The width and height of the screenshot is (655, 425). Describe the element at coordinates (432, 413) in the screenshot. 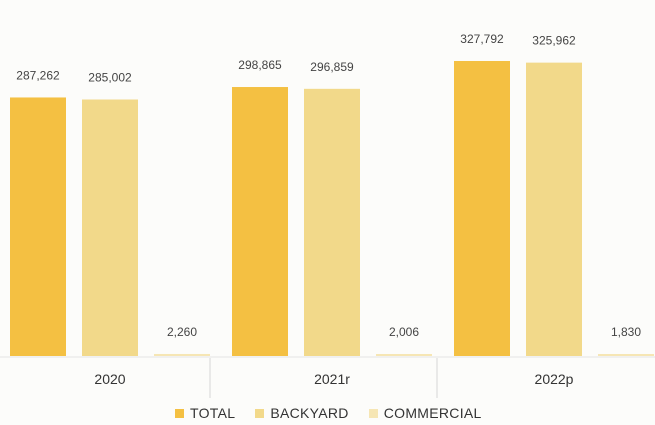

I see `legend-label: COMMERCIAL` at that location.